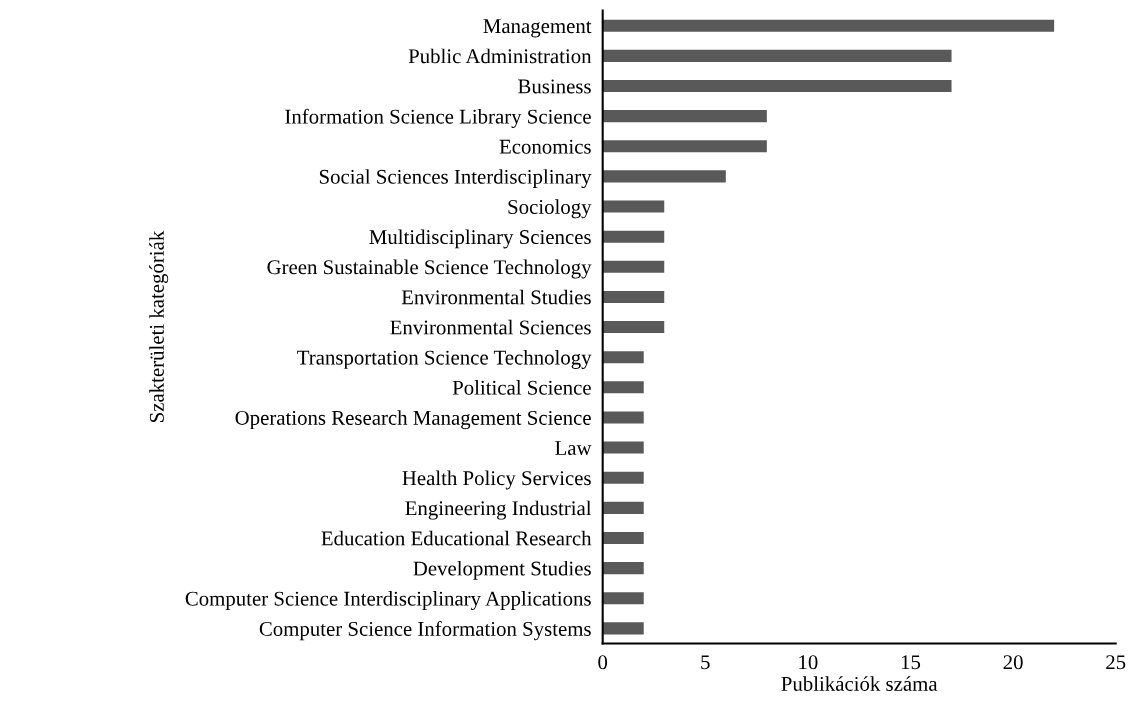 The image size is (1135, 711). What do you see at coordinates (537, 28) in the screenshot?
I see `y-tick-label: Management` at bounding box center [537, 28].